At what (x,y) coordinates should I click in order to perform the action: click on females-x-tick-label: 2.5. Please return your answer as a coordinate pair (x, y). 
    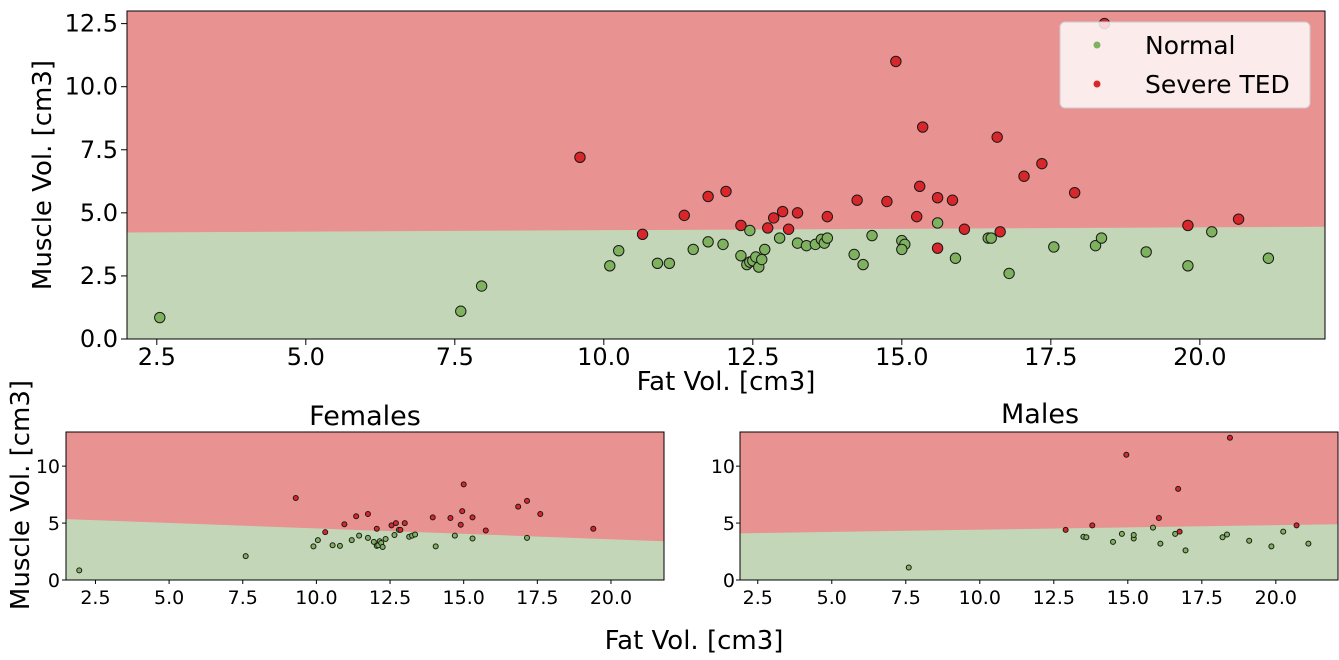
    Looking at the image, I should click on (95, 598).